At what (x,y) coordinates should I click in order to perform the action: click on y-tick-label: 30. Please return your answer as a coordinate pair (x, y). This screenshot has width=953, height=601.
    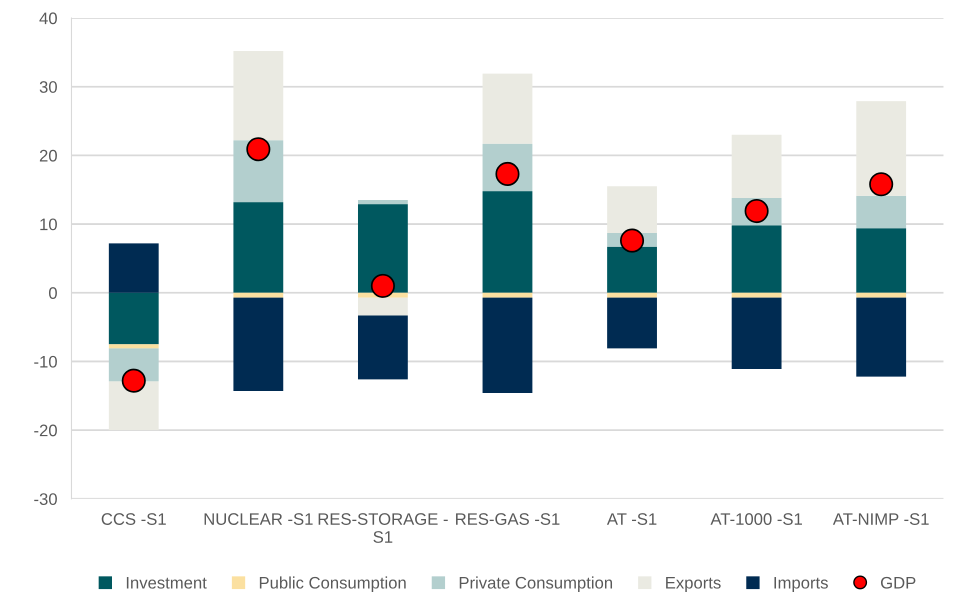
    Looking at the image, I should click on (48, 87).